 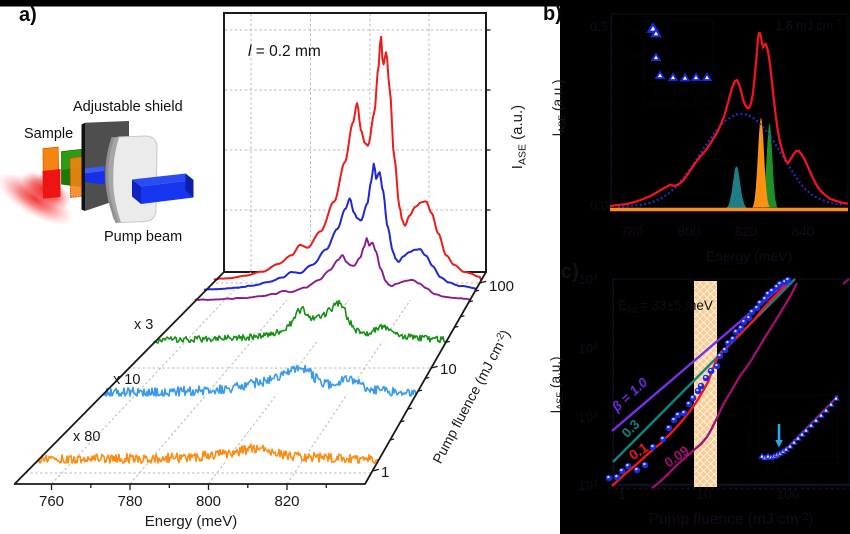 What do you see at coordinates (552, 14) in the screenshot?
I see `svg-text: b)` at bounding box center [552, 14].